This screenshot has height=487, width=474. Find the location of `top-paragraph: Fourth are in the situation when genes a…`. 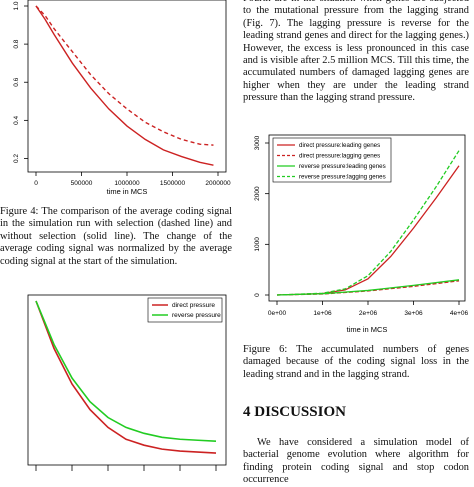

top-paragraph: Fourth are in the situation when genes a… is located at coordinates (356, 52).